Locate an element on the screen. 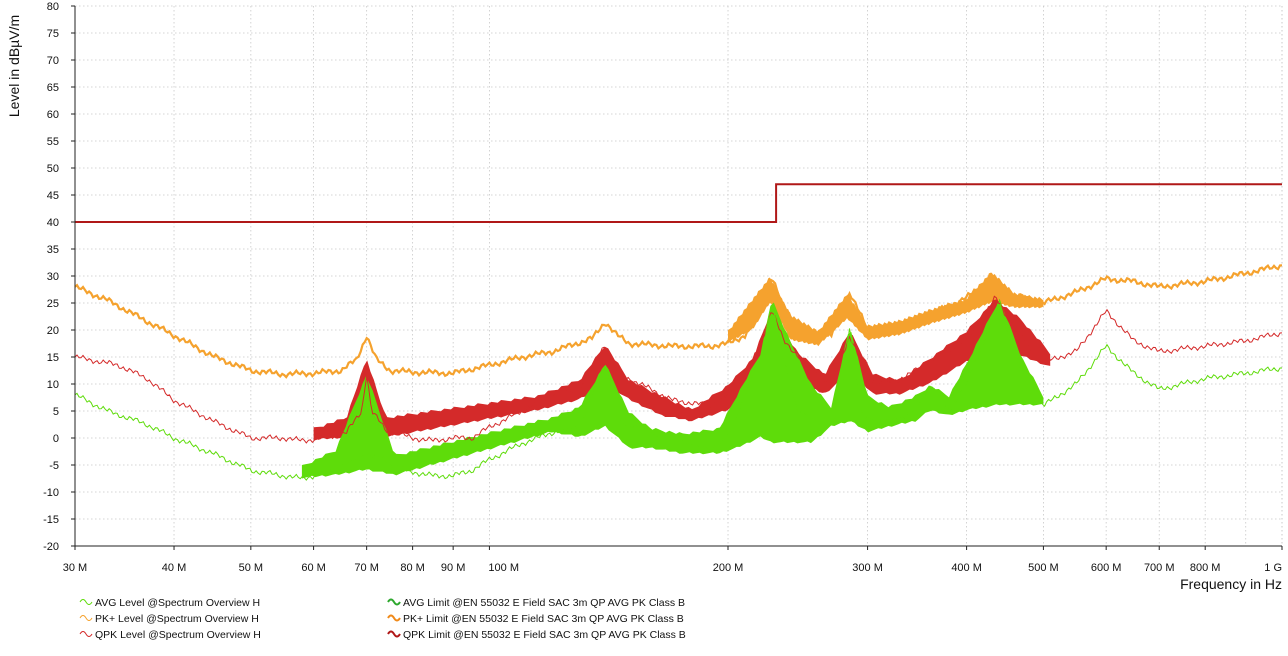 This screenshot has width=1288, height=656. y-tick-label: 65 is located at coordinates (53, 88).